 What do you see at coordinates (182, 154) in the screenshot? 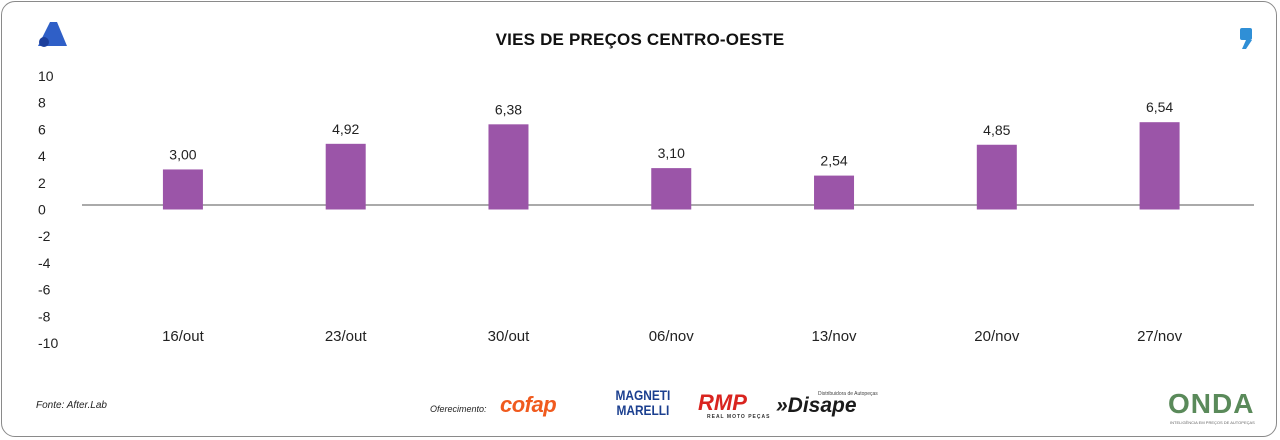
I see `data-label: 3,00` at bounding box center [182, 154].